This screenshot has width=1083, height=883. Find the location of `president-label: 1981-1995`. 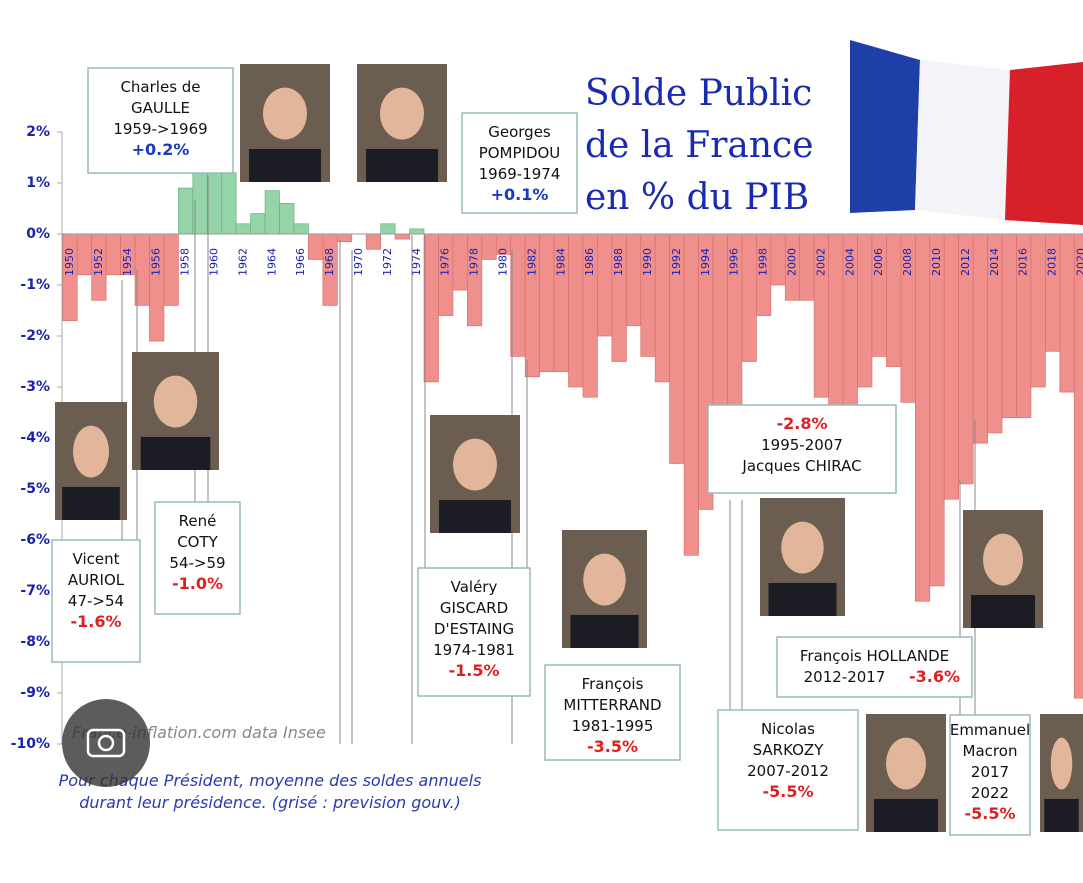

president-label: 1981-1995 is located at coordinates (613, 726).